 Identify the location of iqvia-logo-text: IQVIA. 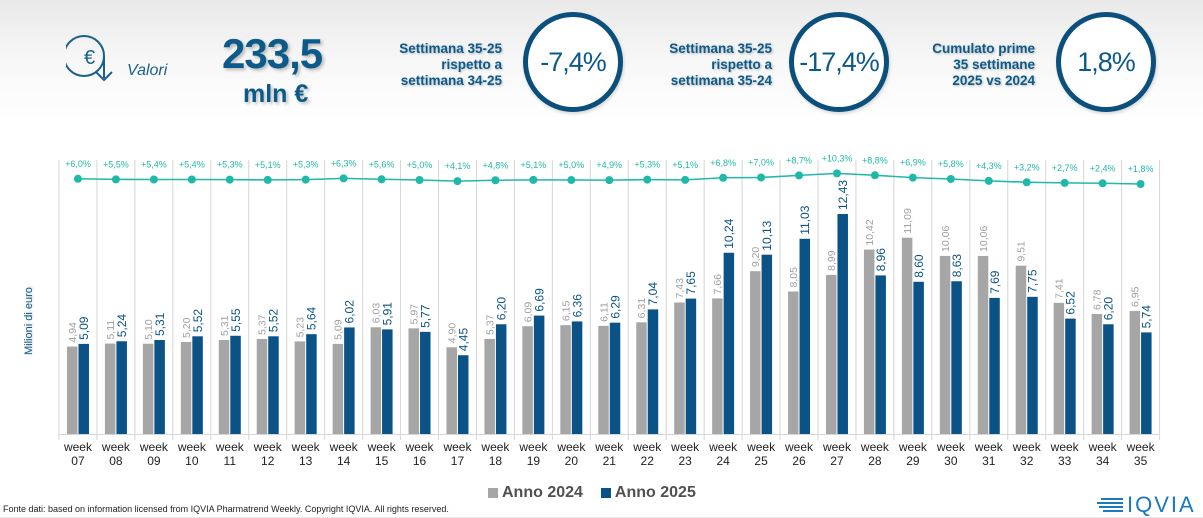
(1161, 504).